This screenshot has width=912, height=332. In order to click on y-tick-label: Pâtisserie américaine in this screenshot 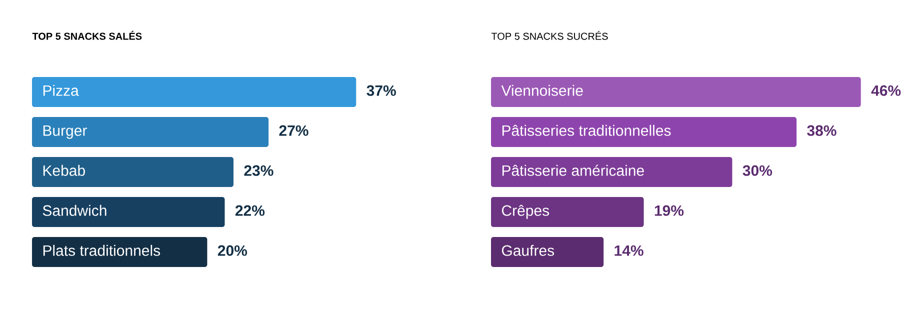, I will do `click(573, 170)`.